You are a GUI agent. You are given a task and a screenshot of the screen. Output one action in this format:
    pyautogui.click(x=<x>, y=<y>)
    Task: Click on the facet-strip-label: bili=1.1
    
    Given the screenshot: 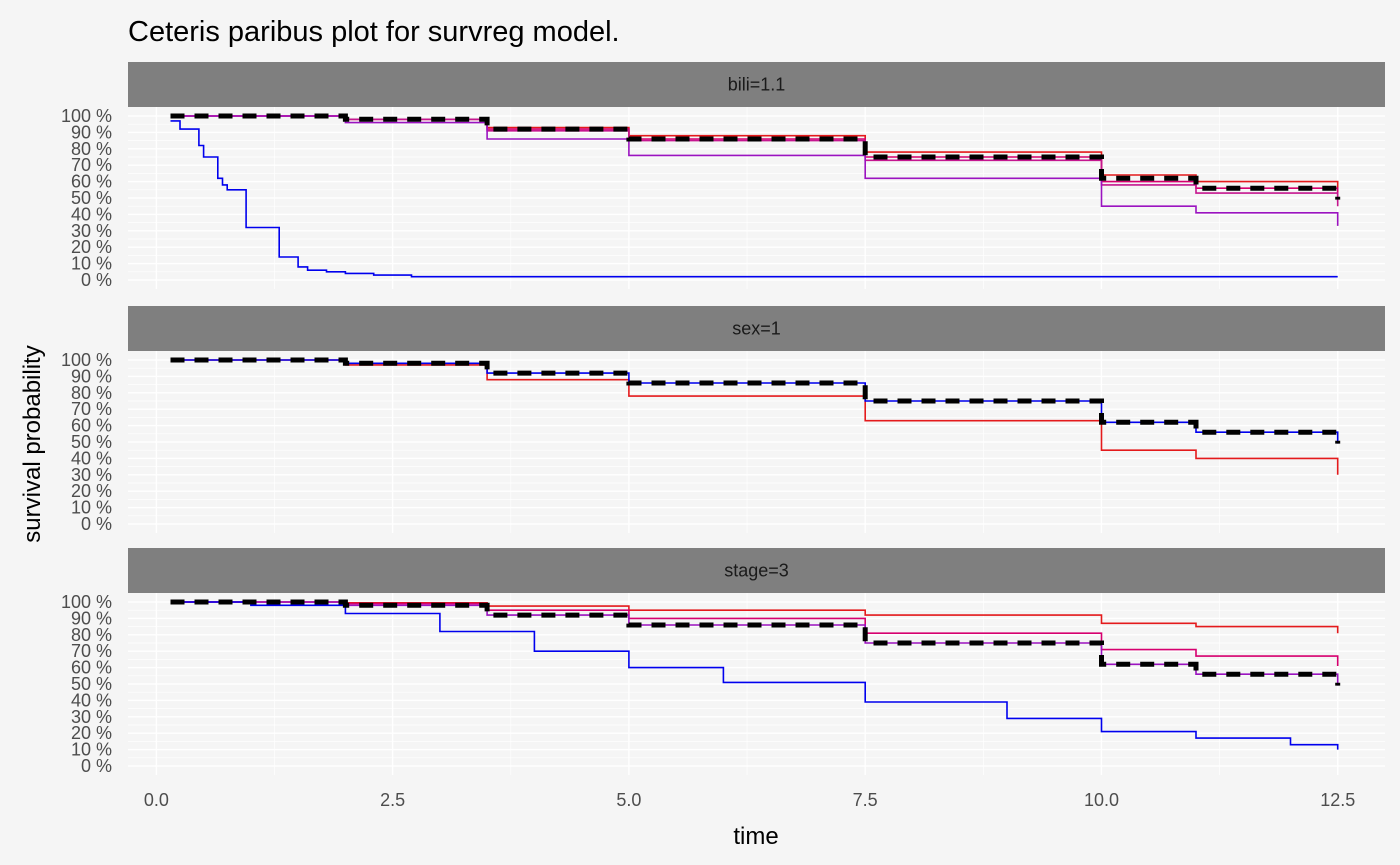 What is the action you would take?
    pyautogui.click(x=757, y=85)
    